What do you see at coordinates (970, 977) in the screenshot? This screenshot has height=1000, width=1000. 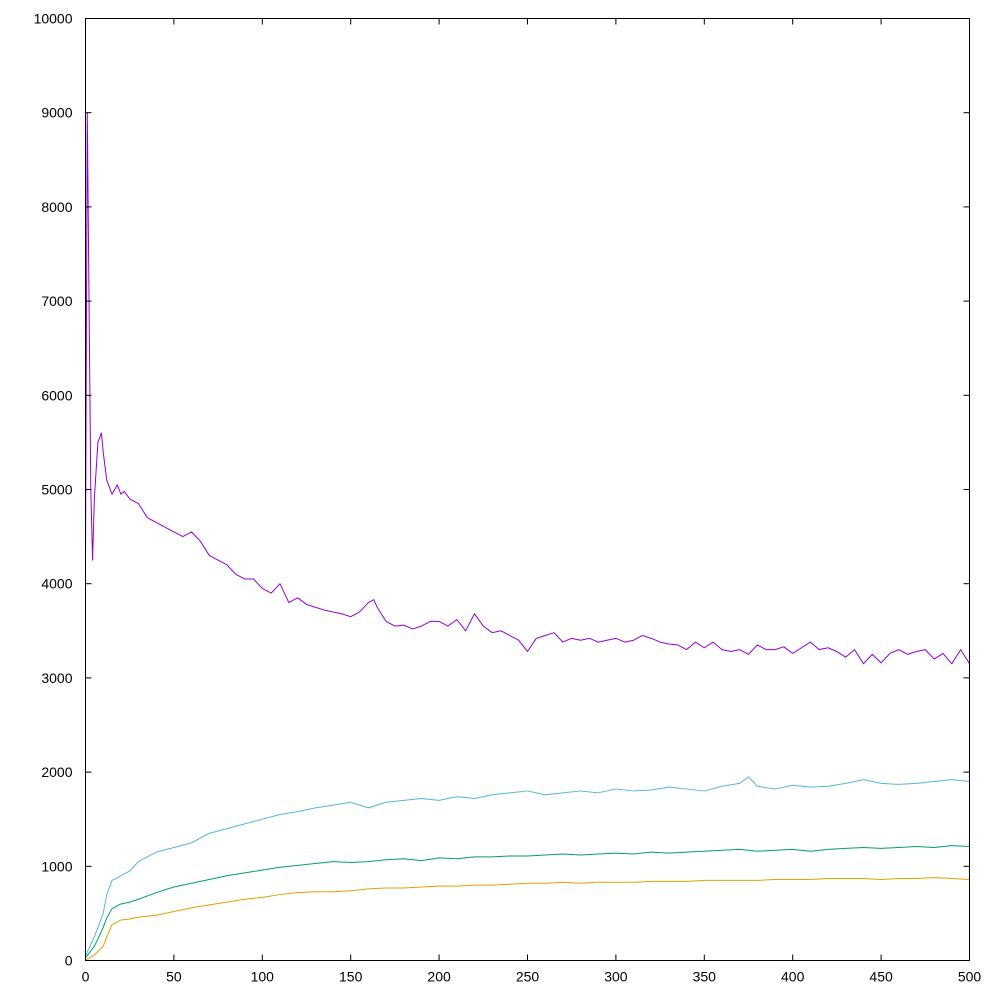 I see `x-tick-label: 500` at bounding box center [970, 977].